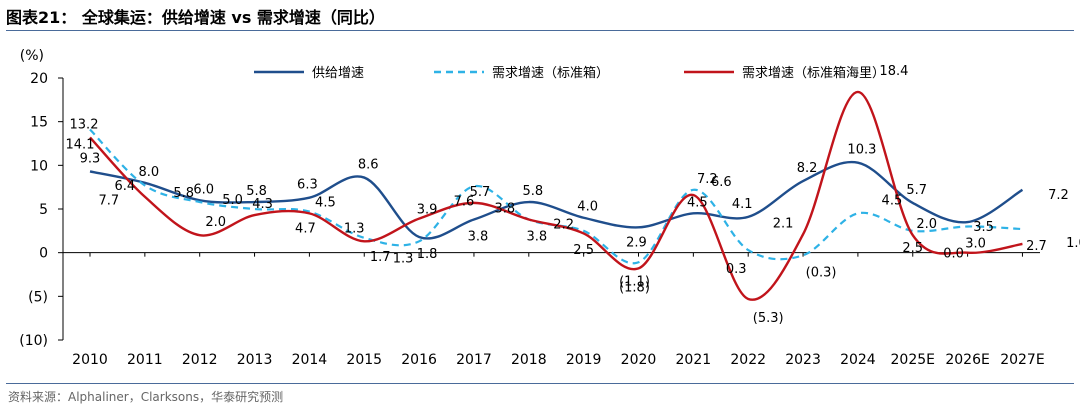 The height and width of the screenshot is (410, 1080). Describe the element at coordinates (368, 165) in the screenshot. I see `data-label: 8.6` at that location.